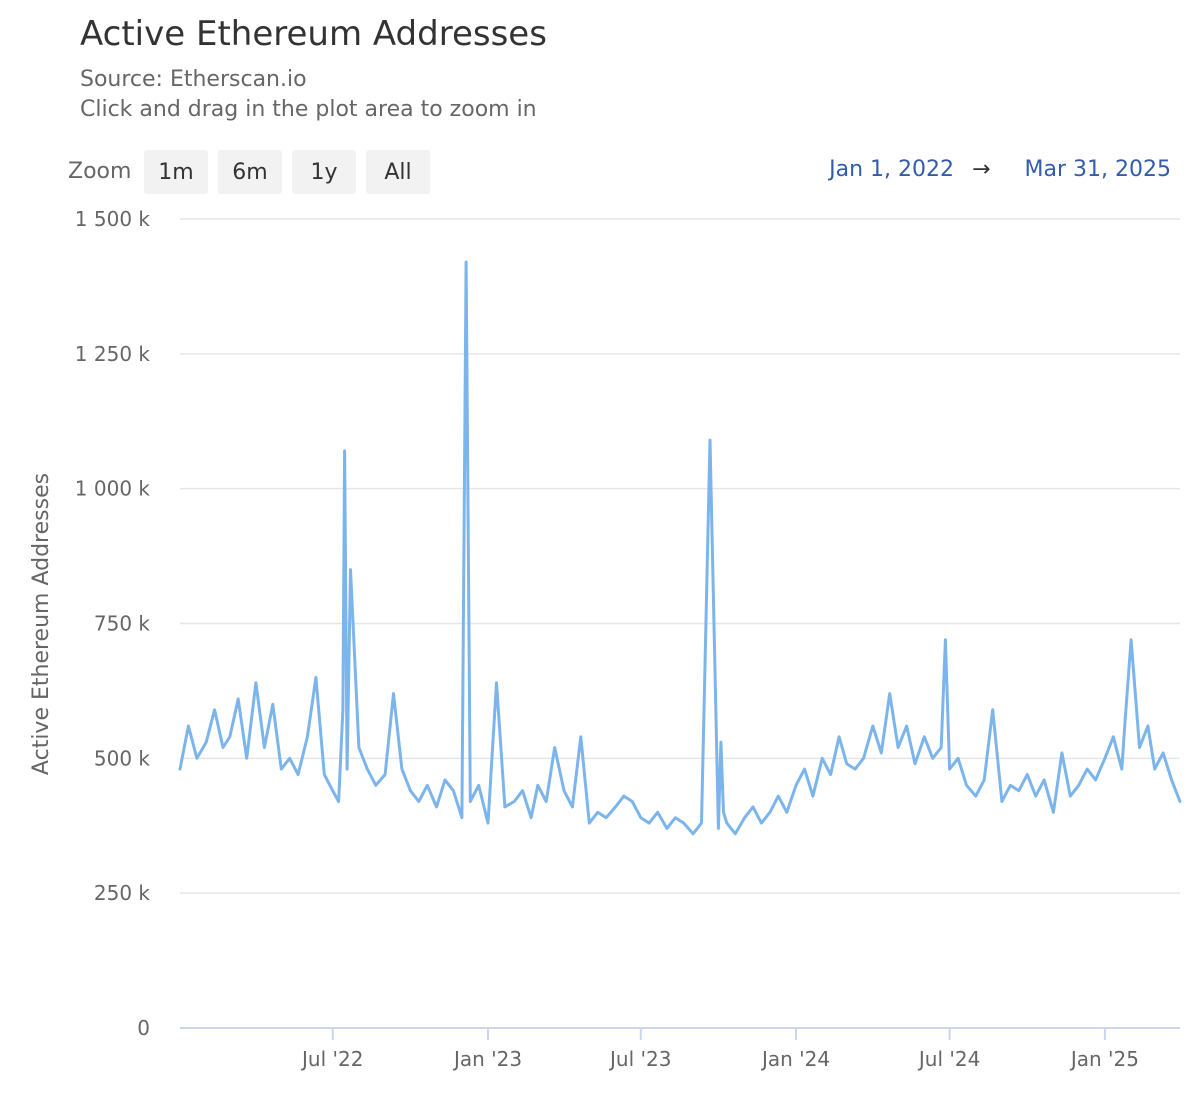 This screenshot has height=1100, width=1200. Describe the element at coordinates (313, 34) in the screenshot. I see `chart-title: Active Ethereum Addresses` at that location.